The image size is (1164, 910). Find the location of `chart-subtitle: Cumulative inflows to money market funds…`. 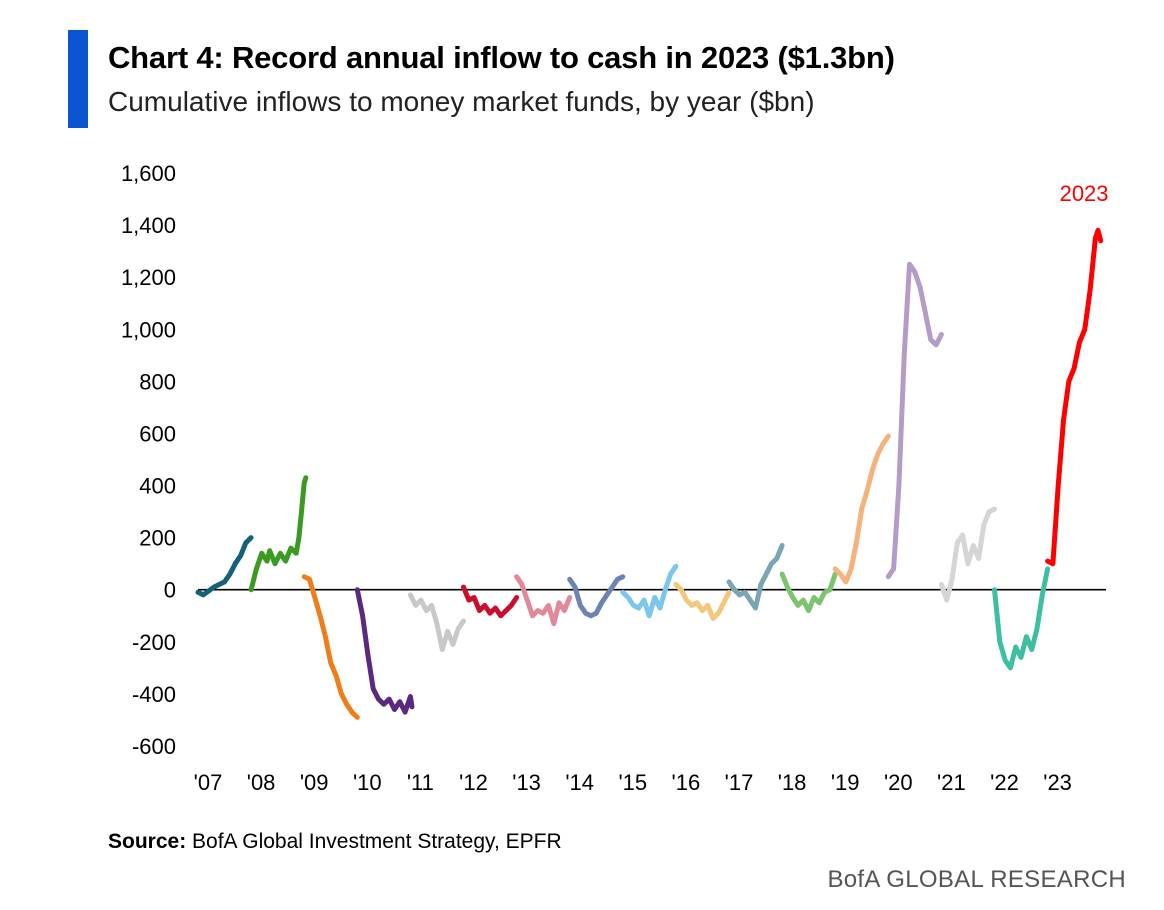

chart-subtitle: Cumulative inflows to money market funds… is located at coordinates (461, 101).